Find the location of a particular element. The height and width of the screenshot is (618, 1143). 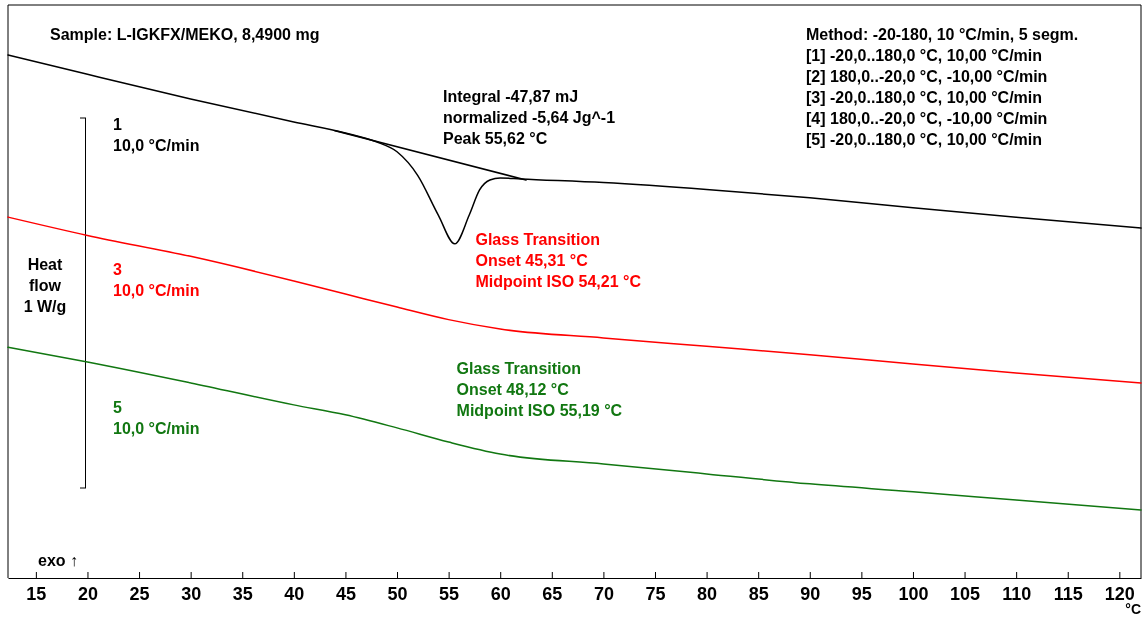

annotation: exo ↑ is located at coordinates (58, 560).